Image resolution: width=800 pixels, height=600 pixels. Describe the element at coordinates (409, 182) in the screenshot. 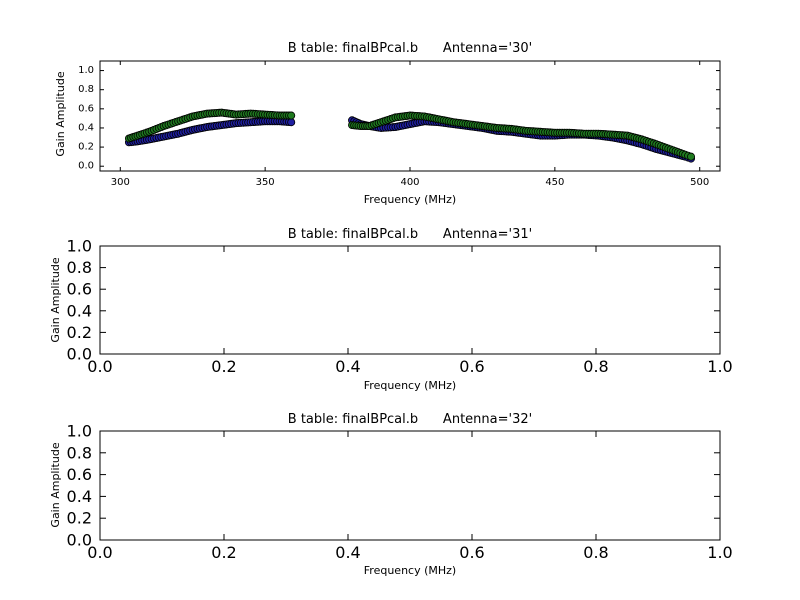

I see `x-tick-label: 400` at that location.